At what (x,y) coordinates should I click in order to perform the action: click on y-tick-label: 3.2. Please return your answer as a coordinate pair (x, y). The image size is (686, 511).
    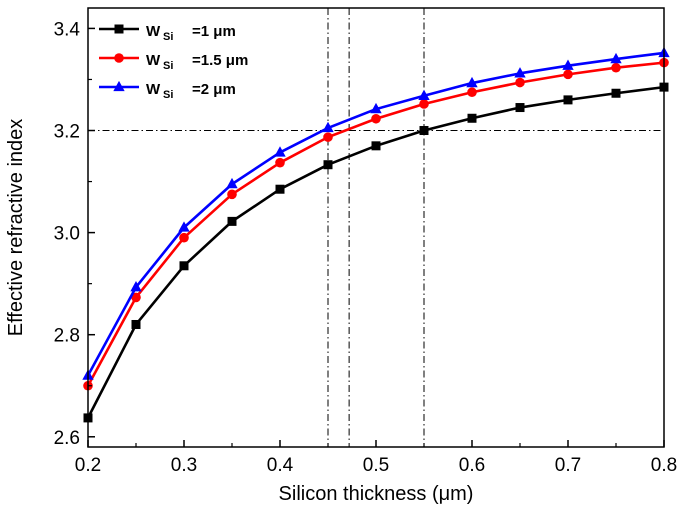
    Looking at the image, I should click on (67, 132).